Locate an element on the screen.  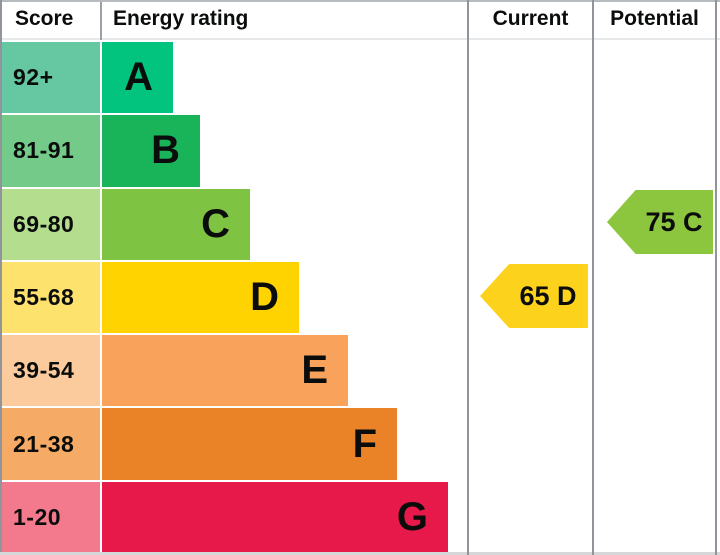
score-cell: 55-68 is located at coordinates (50, 297).